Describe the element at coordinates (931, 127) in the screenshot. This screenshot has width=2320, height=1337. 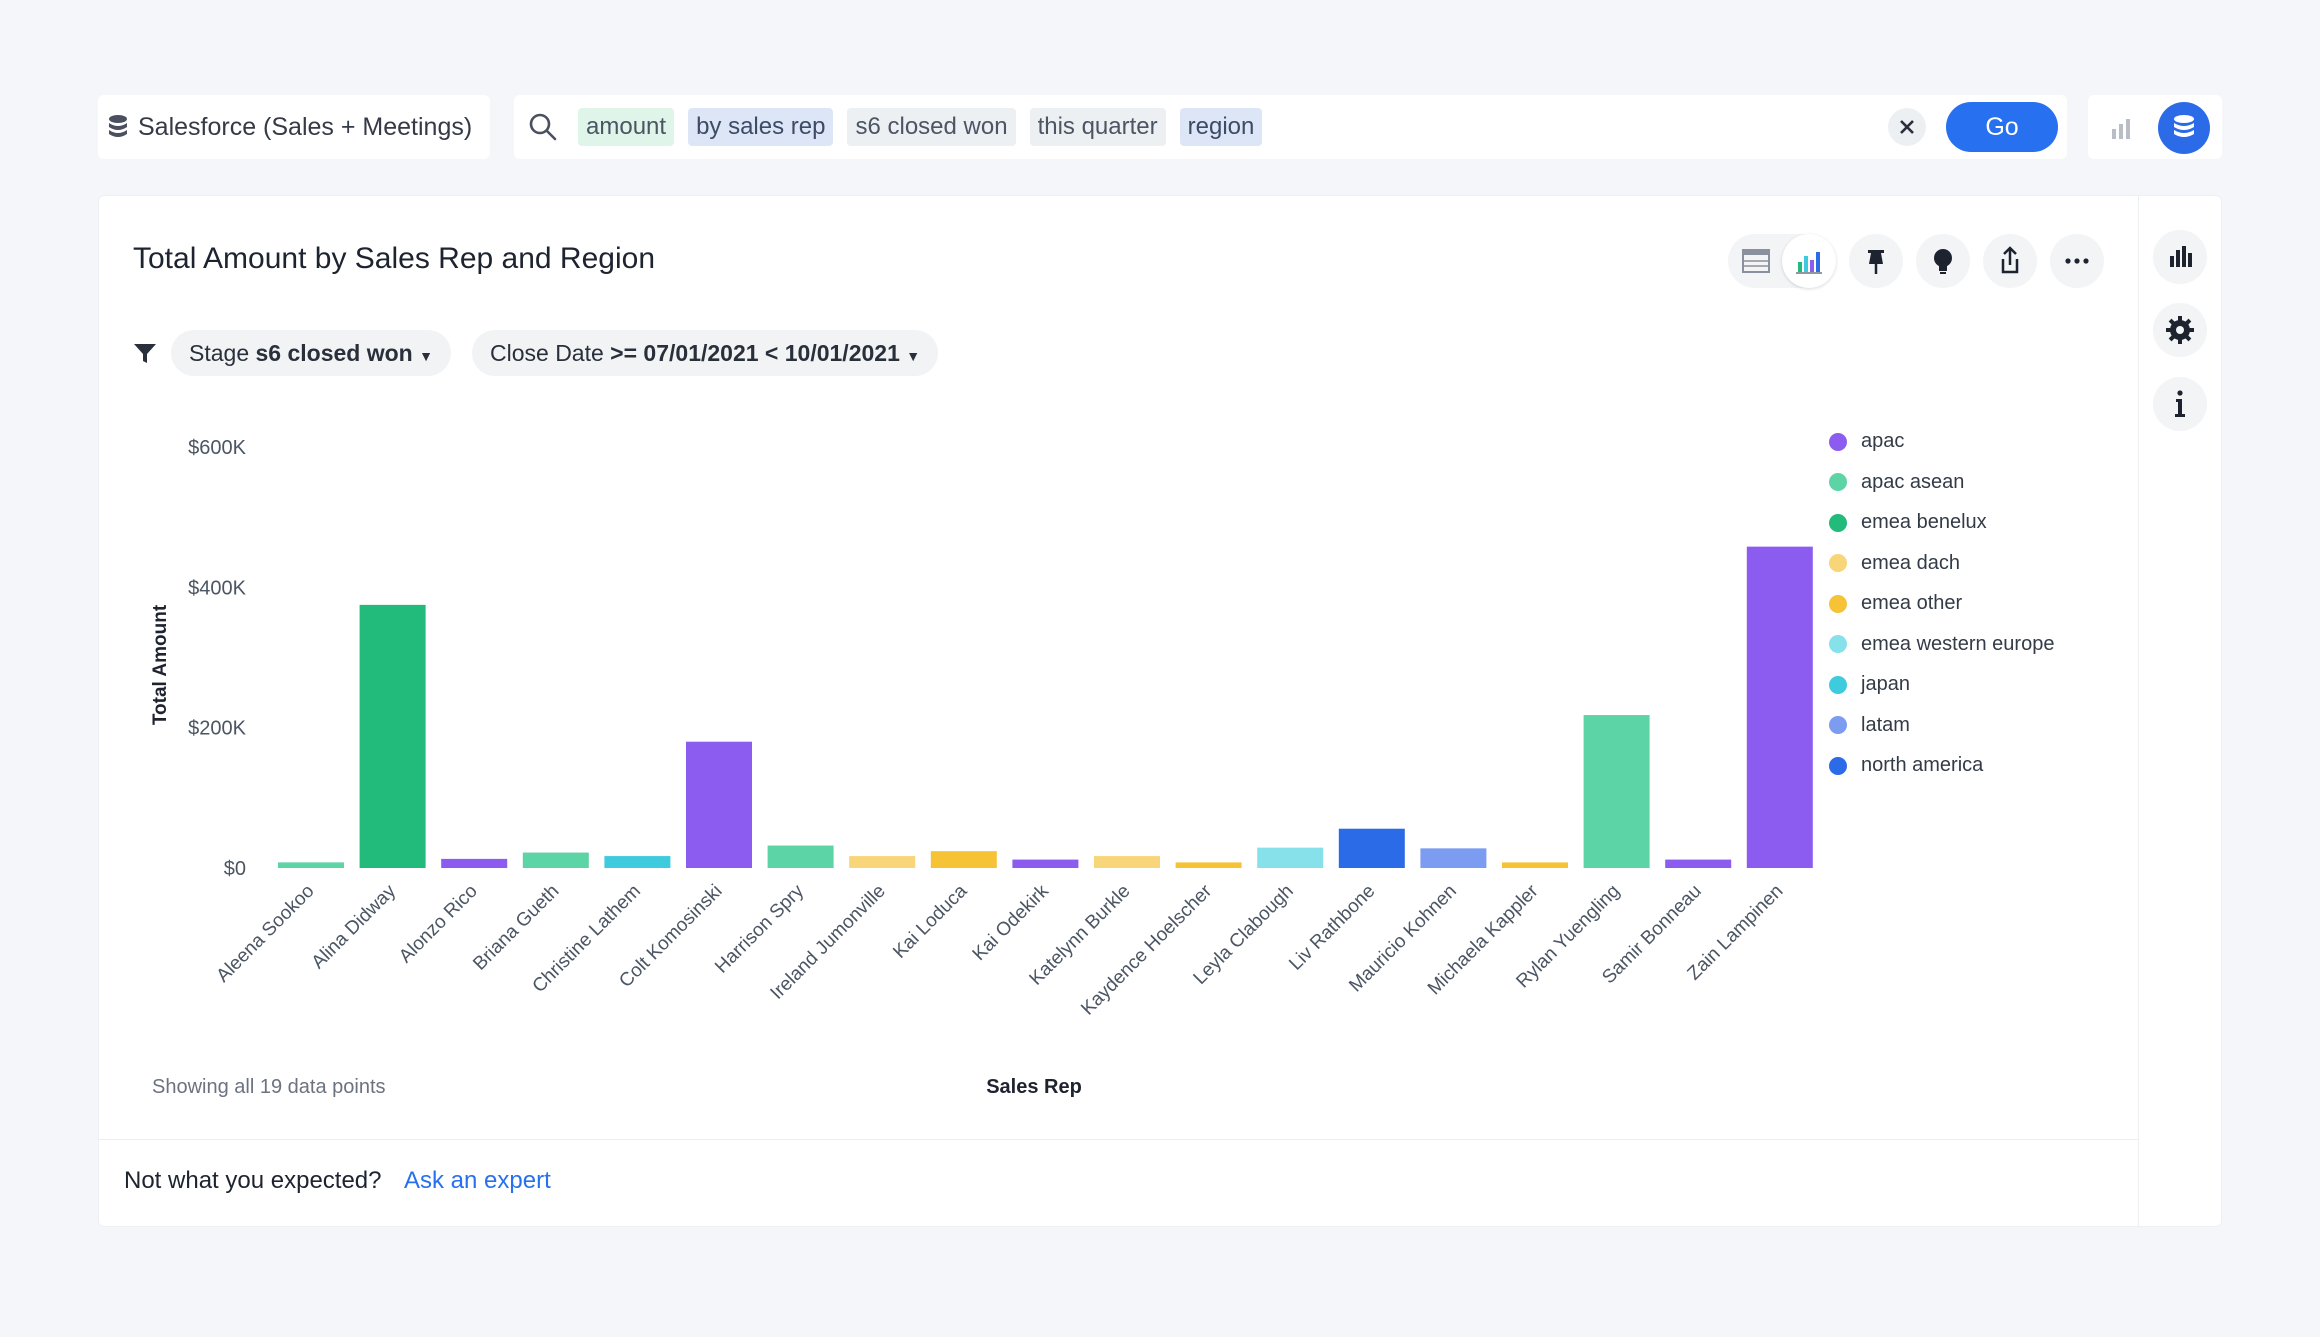
I see `search-token: s6 closed won` at that location.